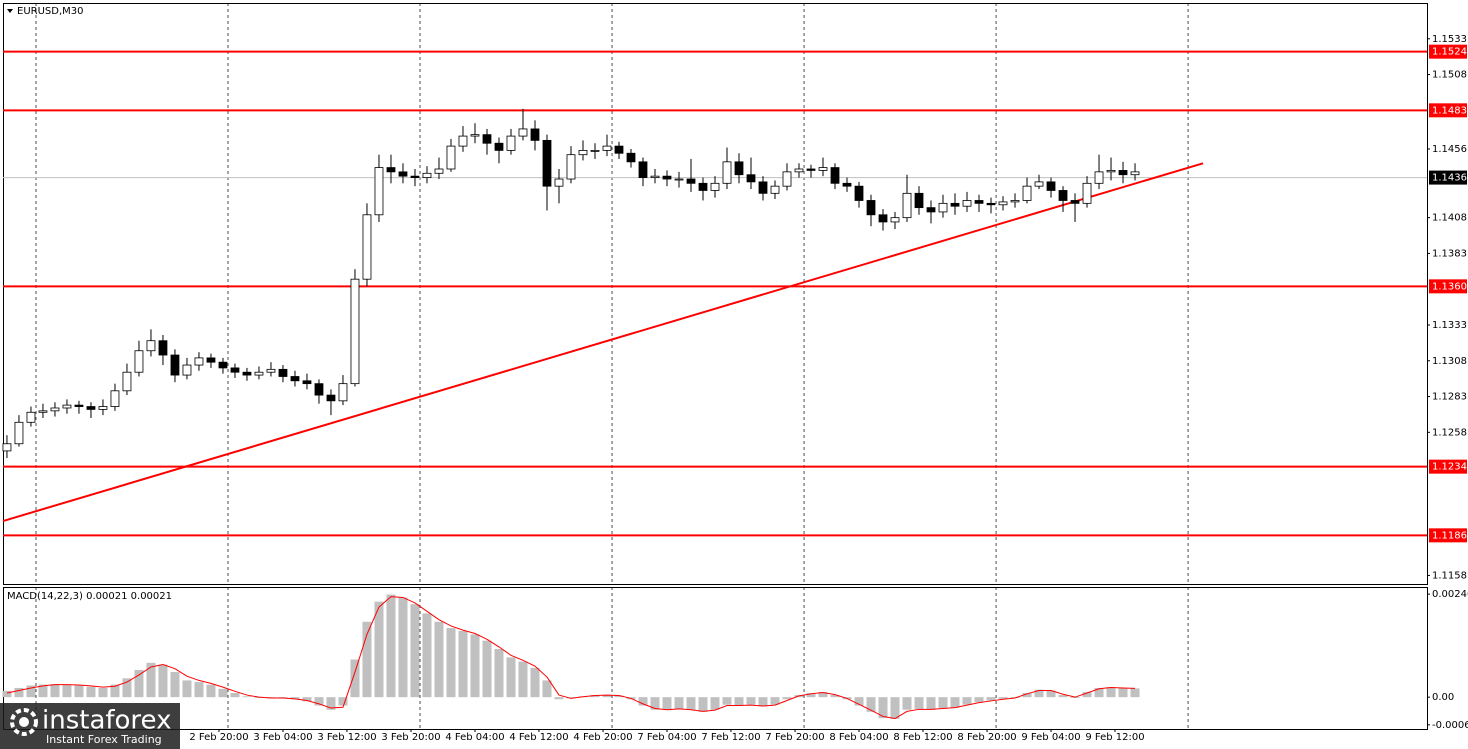 This screenshot has height=749, width=1468. What do you see at coordinates (1449, 253) in the screenshot?
I see `y-tick-label: 1.1383` at bounding box center [1449, 253].